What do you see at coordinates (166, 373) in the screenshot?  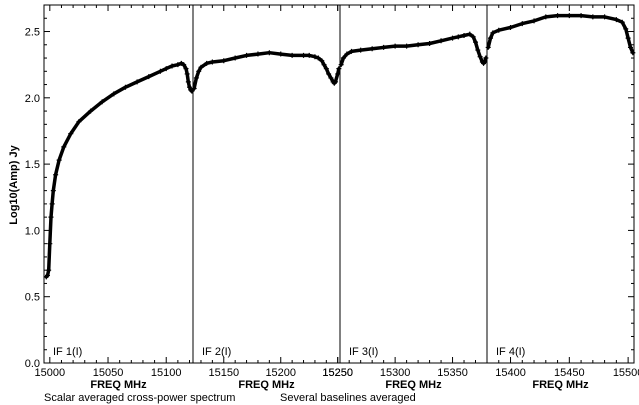 I see `x-tick-label: 15100` at bounding box center [166, 373].